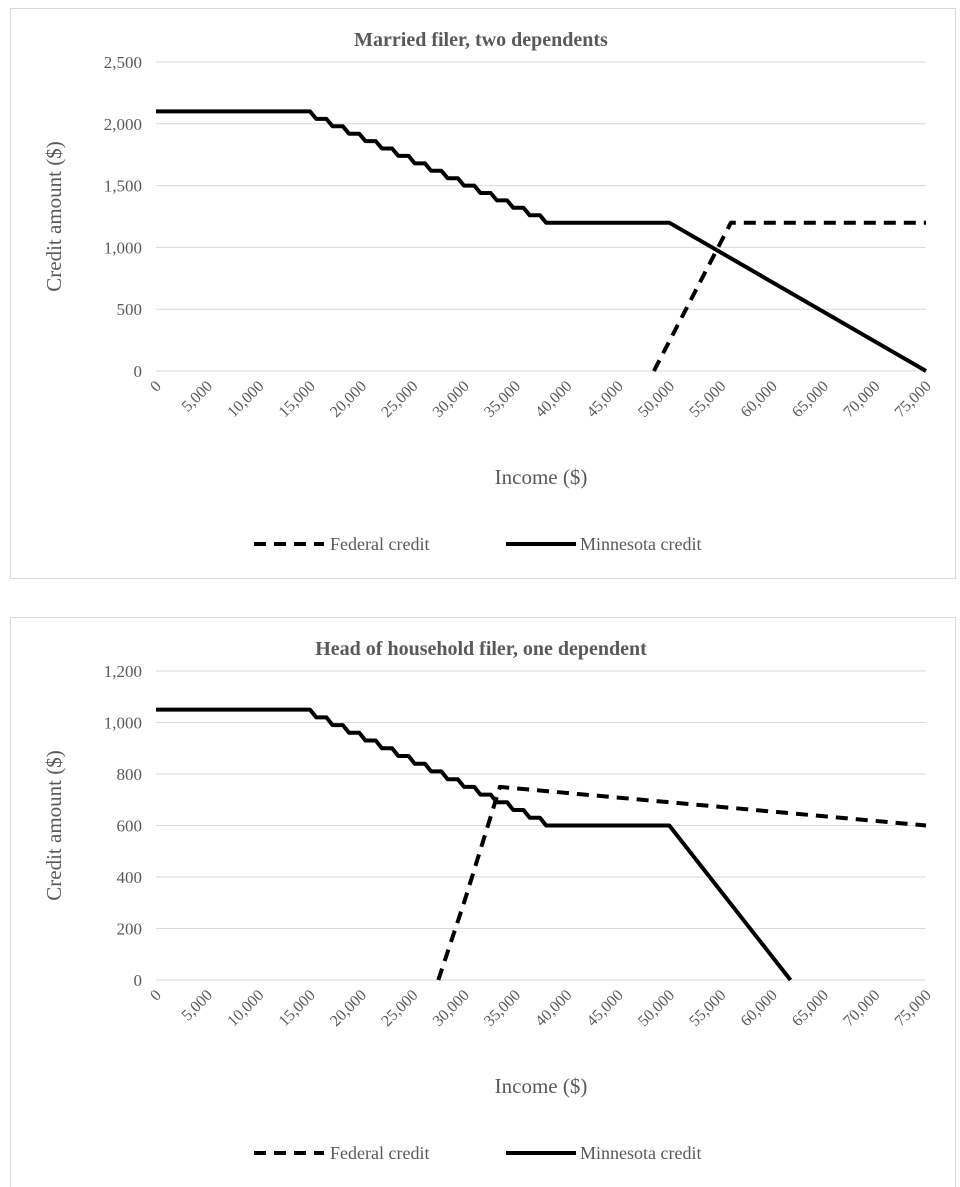  I want to click on y-tick-label: 1,500, so click(123, 186).